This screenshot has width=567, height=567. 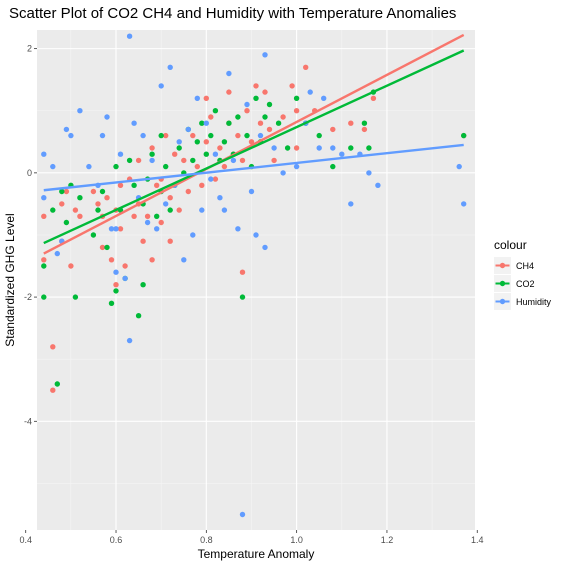 What do you see at coordinates (251, 537) in the screenshot?
I see `x-axis-ticks: 0.4 0.6 0.8 1.0 1.2 1.4` at bounding box center [251, 537].